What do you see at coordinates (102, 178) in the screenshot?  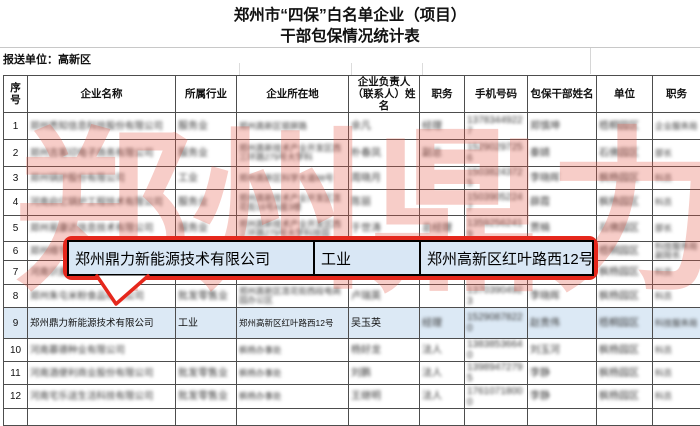 I see `cell: 郑州锅炉股份有限公司` at bounding box center [102, 178].